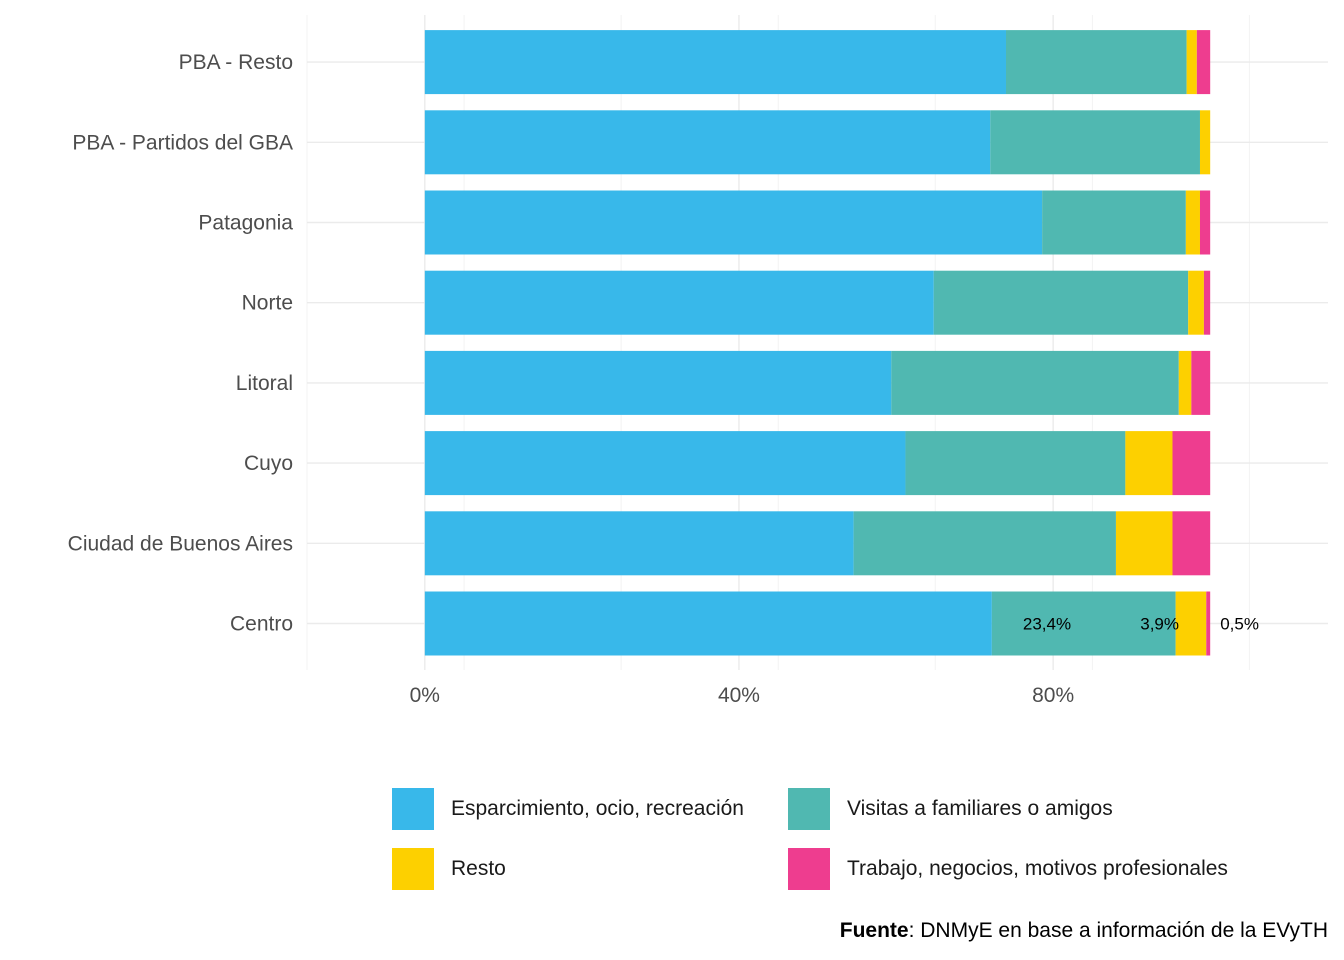  Describe the element at coordinates (1159, 624) in the screenshot. I see `data-label: 3,9%` at that location.